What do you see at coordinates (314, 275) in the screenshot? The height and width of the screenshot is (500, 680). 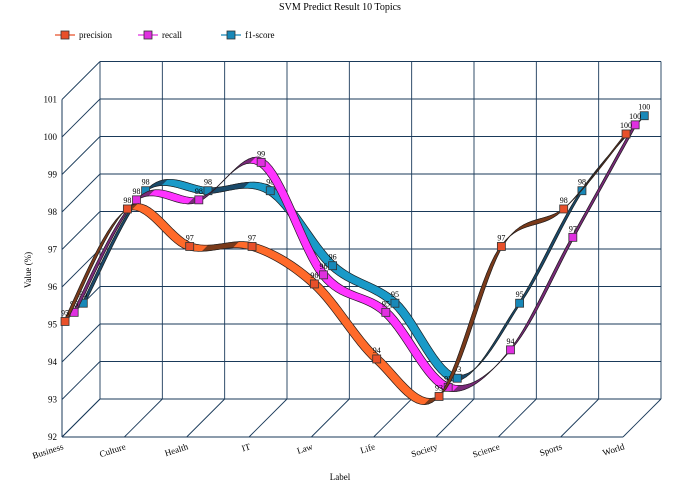 I see `data-label-precision: 96` at bounding box center [314, 275].